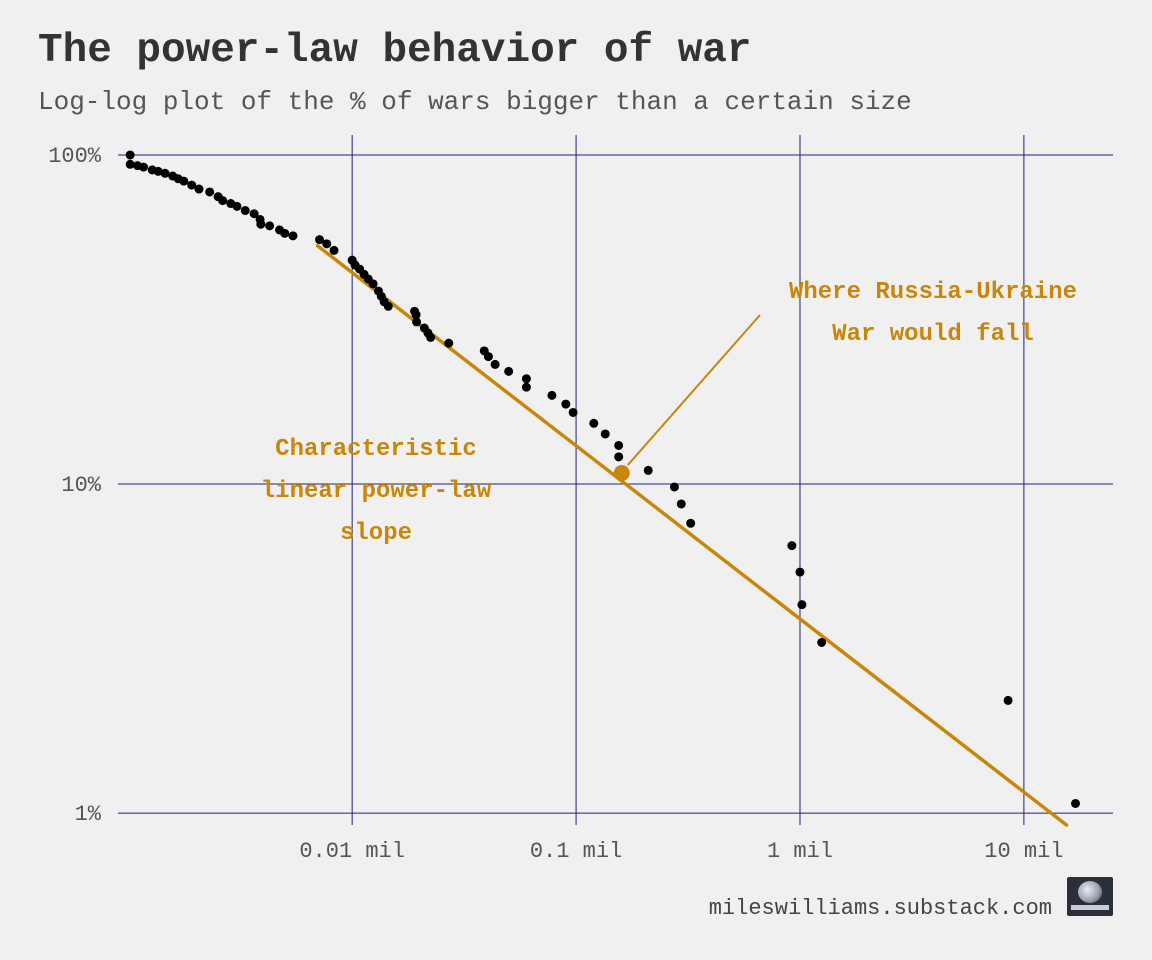  Describe the element at coordinates (376, 449) in the screenshot. I see `slope-annotation-line: Characteristic` at that location.